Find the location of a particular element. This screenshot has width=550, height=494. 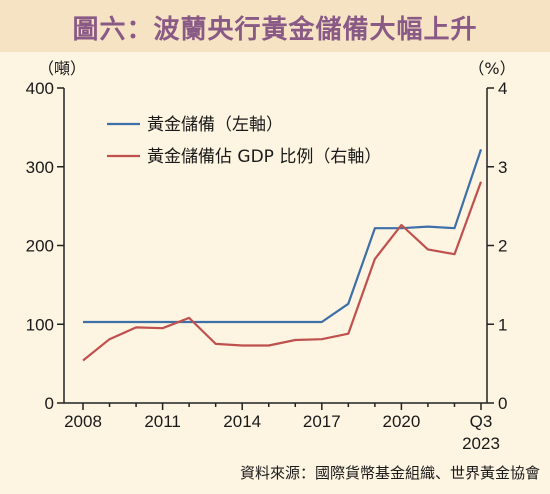

right-tick-label: 2 is located at coordinates (502, 246).